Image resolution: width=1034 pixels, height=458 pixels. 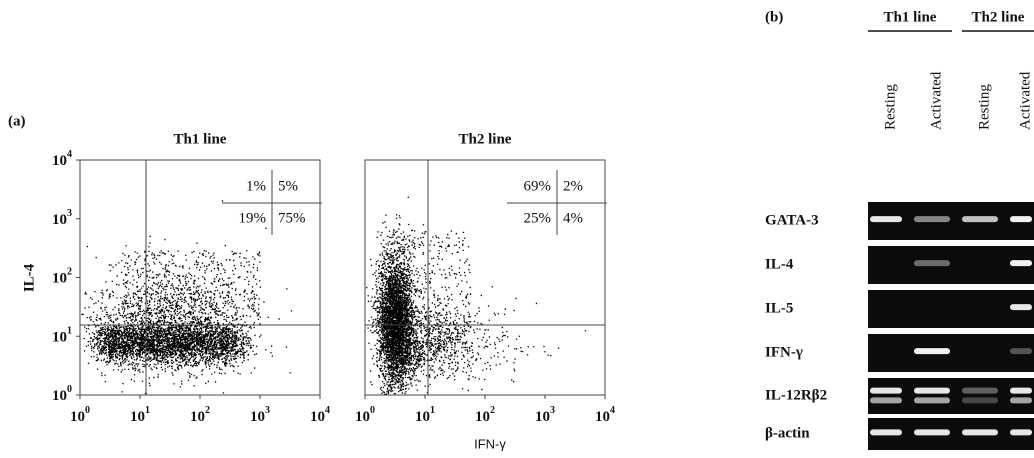 What do you see at coordinates (17, 121) in the screenshot?
I see `panel-label: (a)` at bounding box center [17, 121].